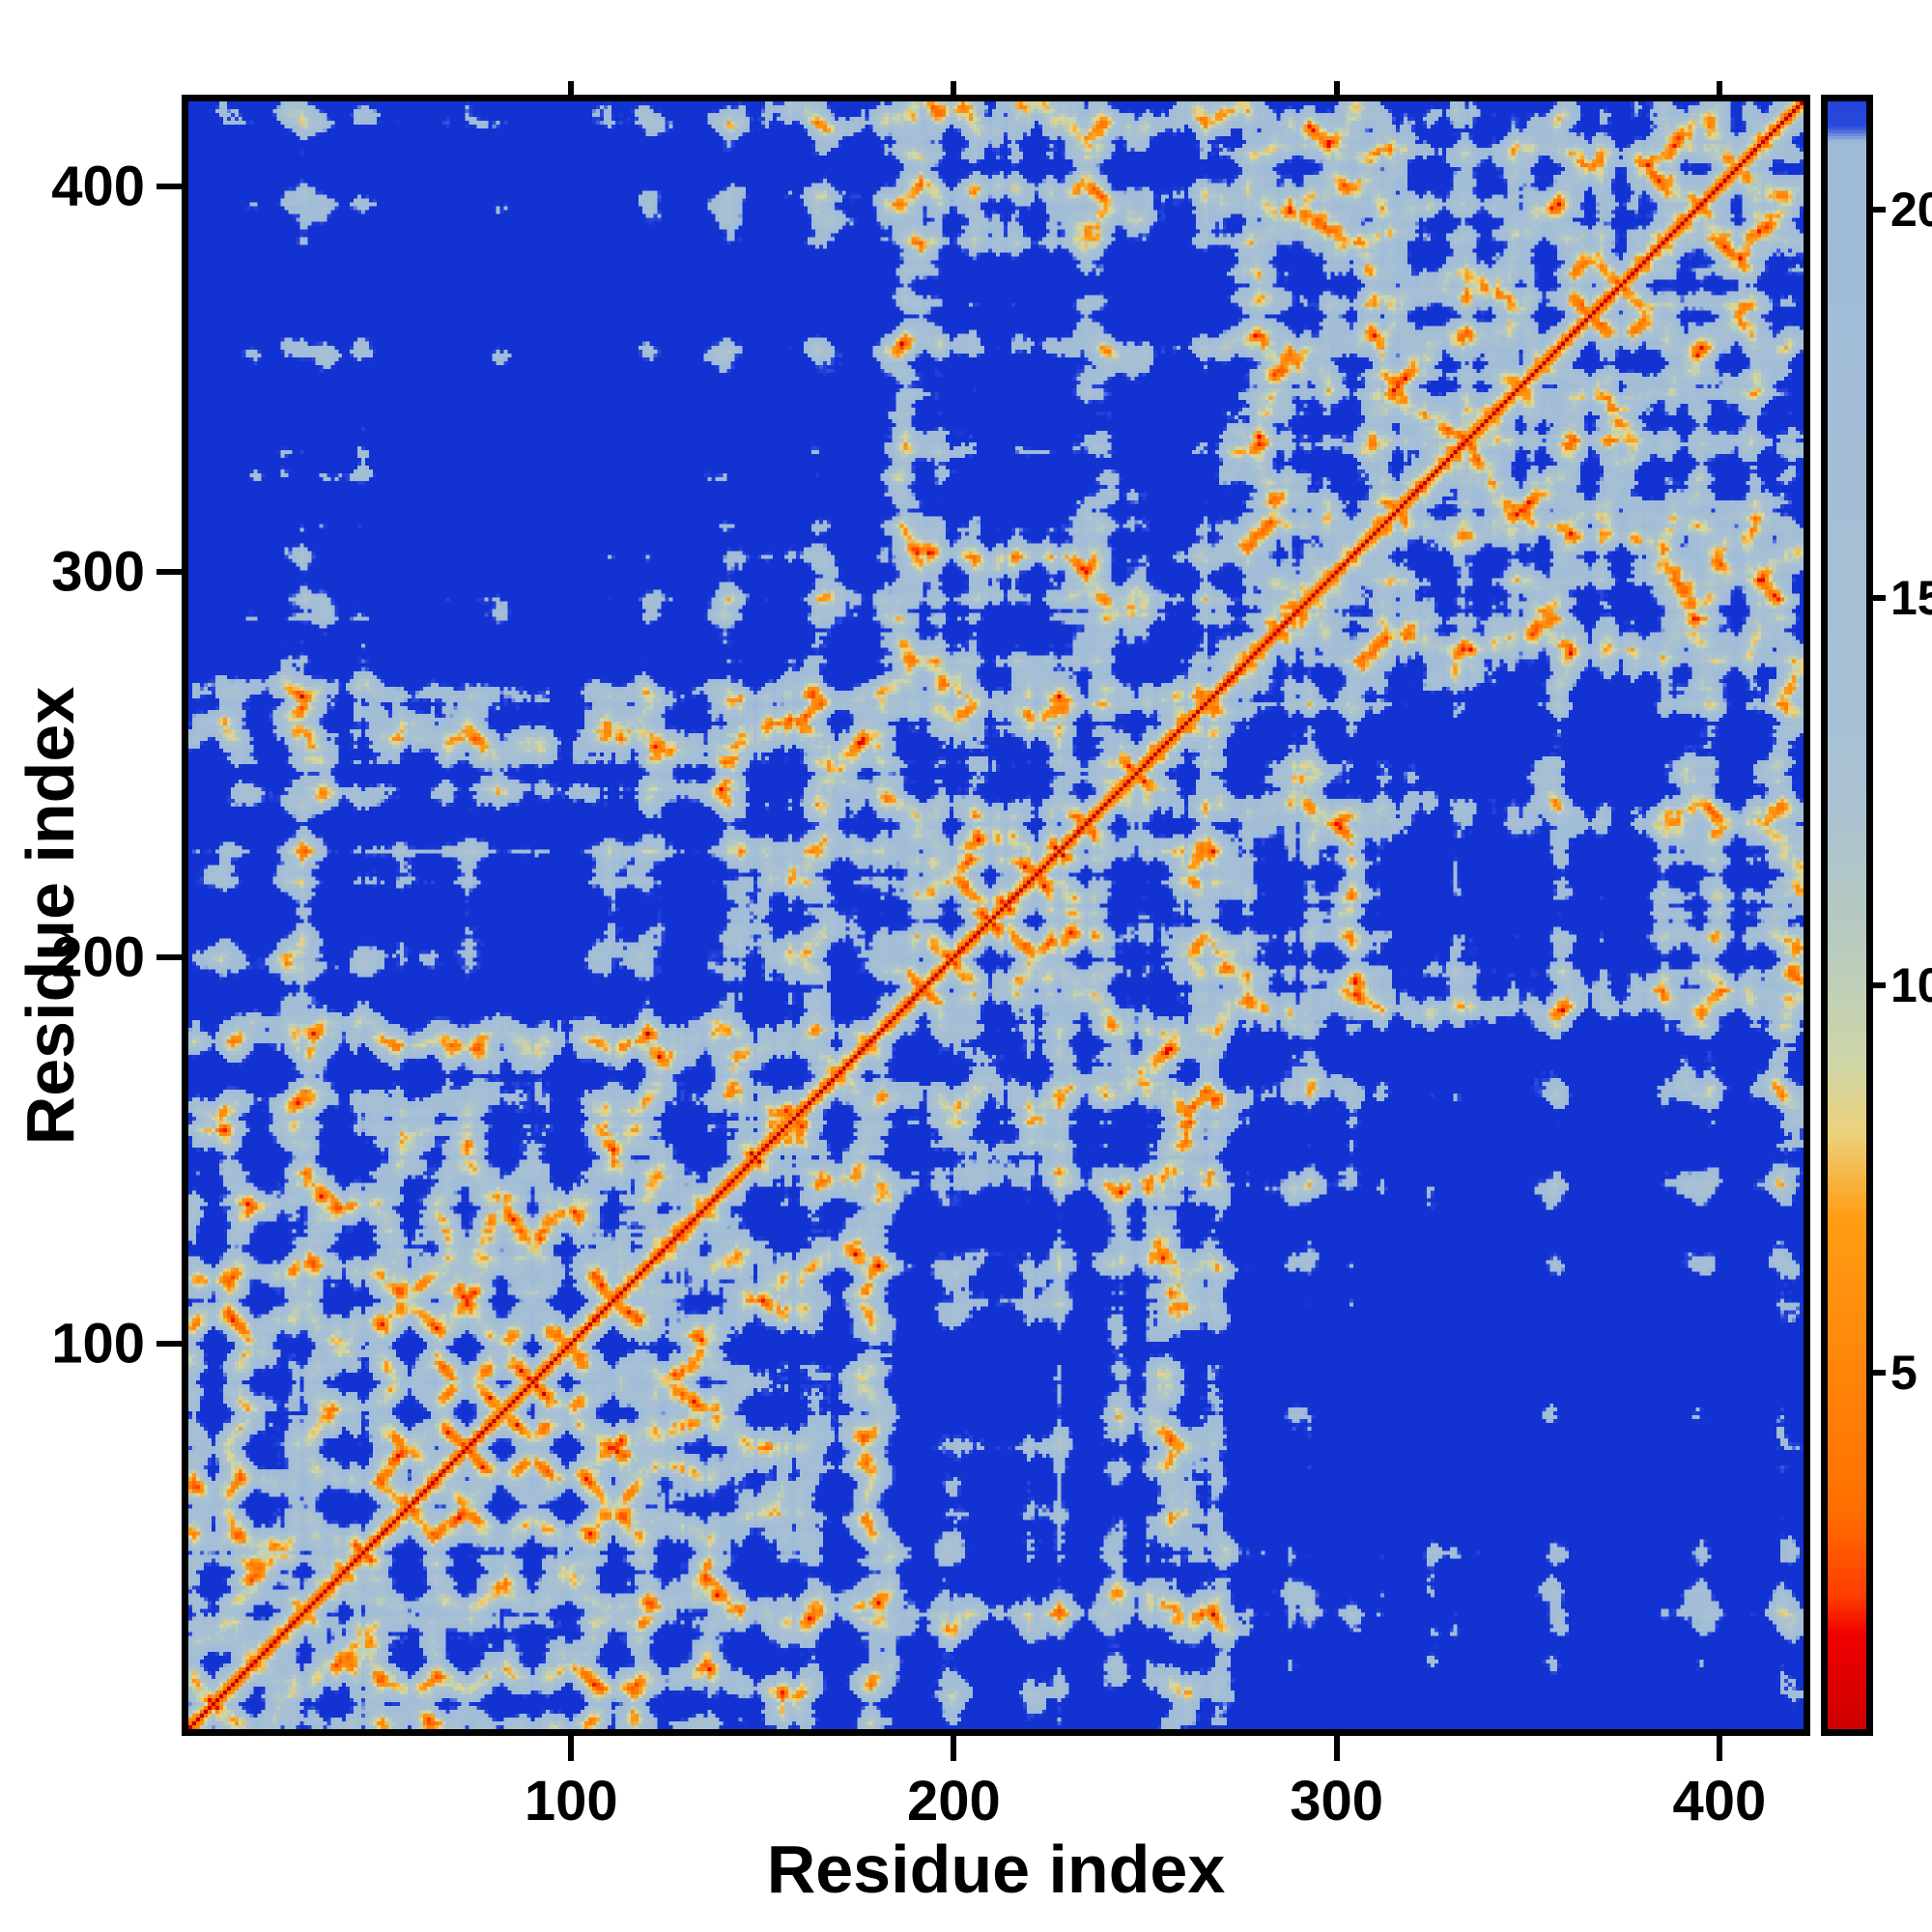 The width and height of the screenshot is (1932, 1932). Describe the element at coordinates (954, 1801) in the screenshot. I see `x-tick-label: 200` at that location.